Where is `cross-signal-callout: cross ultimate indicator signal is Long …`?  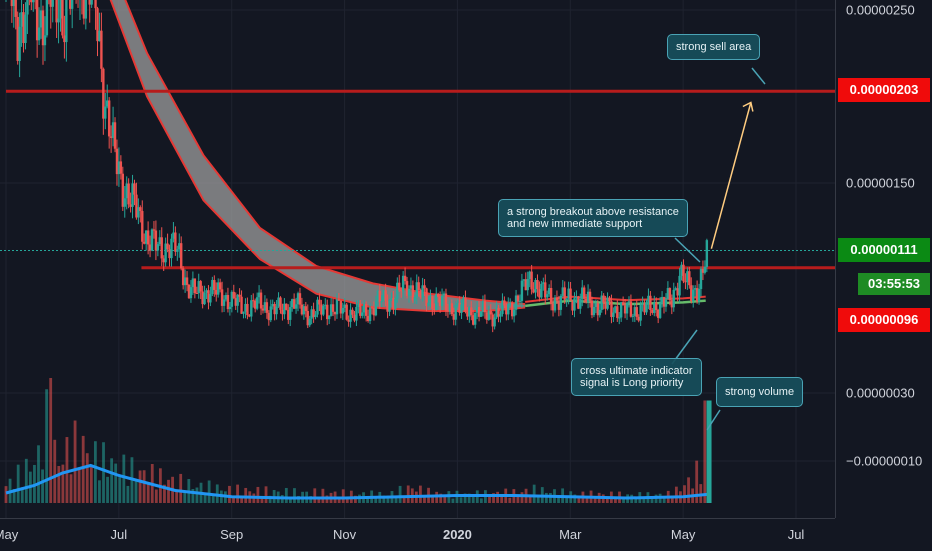
cross-signal-callout: cross ultimate indicator signal is Long … is located at coordinates (636, 377).